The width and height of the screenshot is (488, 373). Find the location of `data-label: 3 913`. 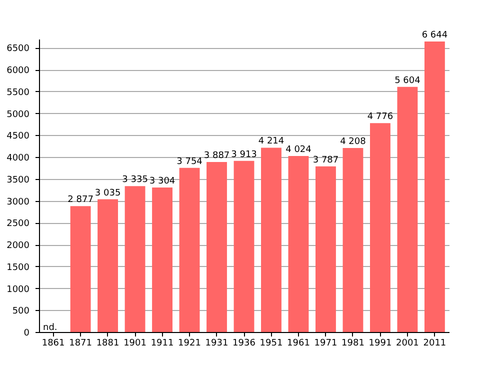

data-label: 3 913 is located at coordinates (244, 155).